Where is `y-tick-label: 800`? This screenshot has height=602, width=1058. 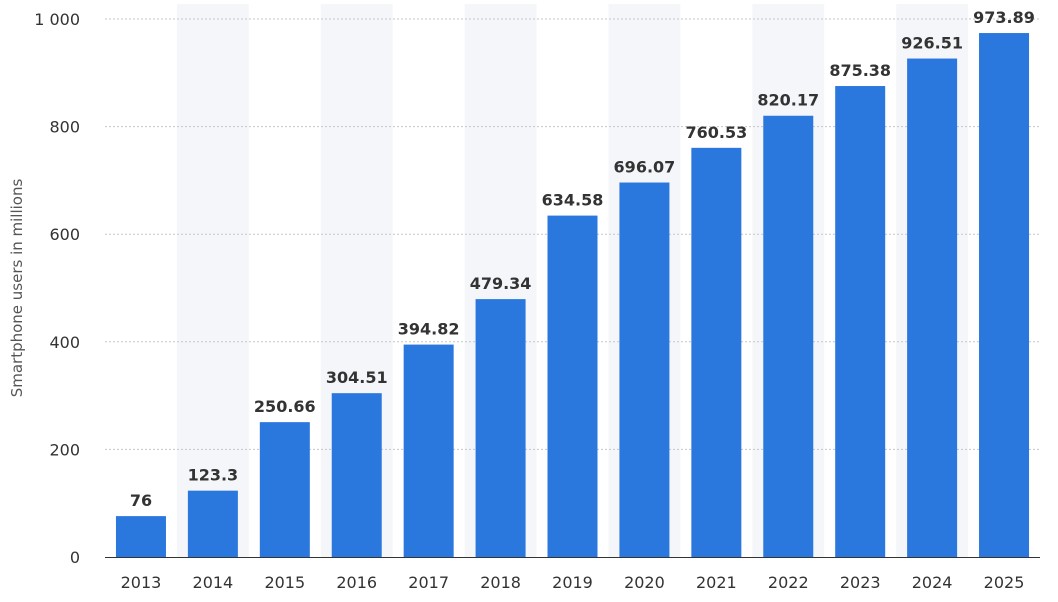 y-tick-label: 800 is located at coordinates (64, 127).